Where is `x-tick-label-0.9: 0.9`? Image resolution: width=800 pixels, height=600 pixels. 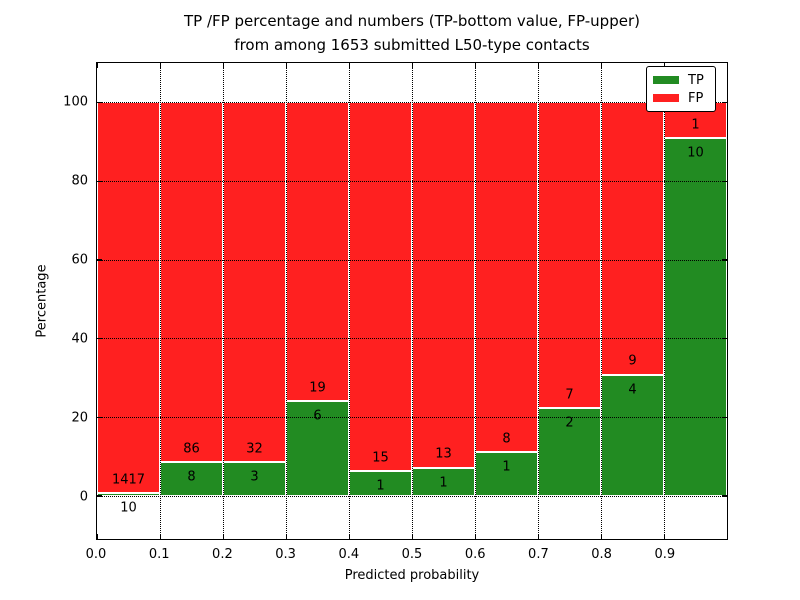 x-tick-label-0.9: 0.9 is located at coordinates (665, 554).